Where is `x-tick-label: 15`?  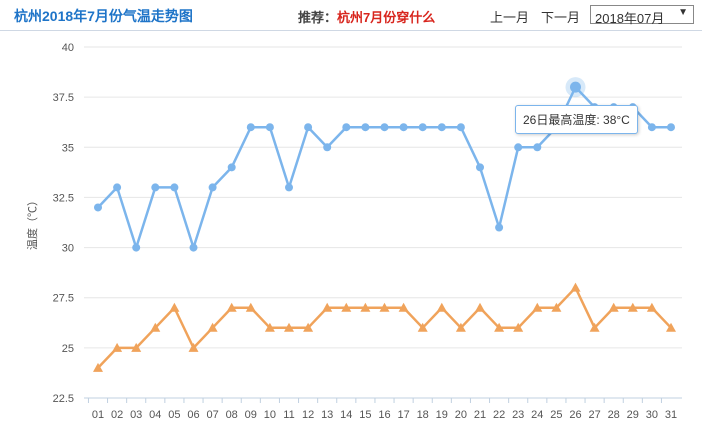
x-tick-label: 15 is located at coordinates (365, 415).